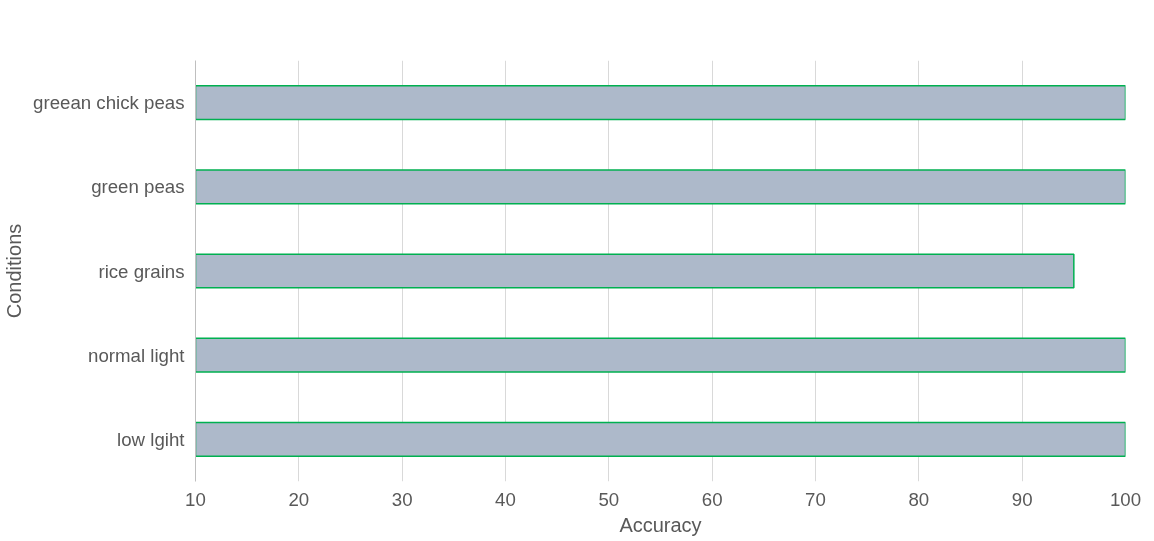 The height and width of the screenshot is (541, 1154). What do you see at coordinates (138, 187) in the screenshot?
I see `y-tick-label: green peas` at bounding box center [138, 187].